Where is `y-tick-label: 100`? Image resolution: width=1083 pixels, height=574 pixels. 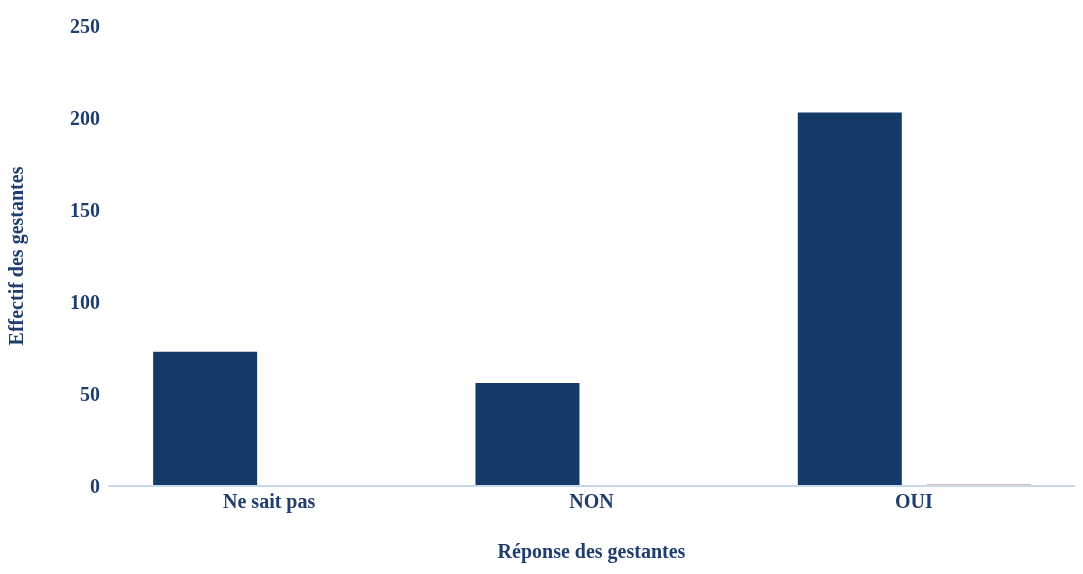
y-tick-label: 100 is located at coordinates (85, 302).